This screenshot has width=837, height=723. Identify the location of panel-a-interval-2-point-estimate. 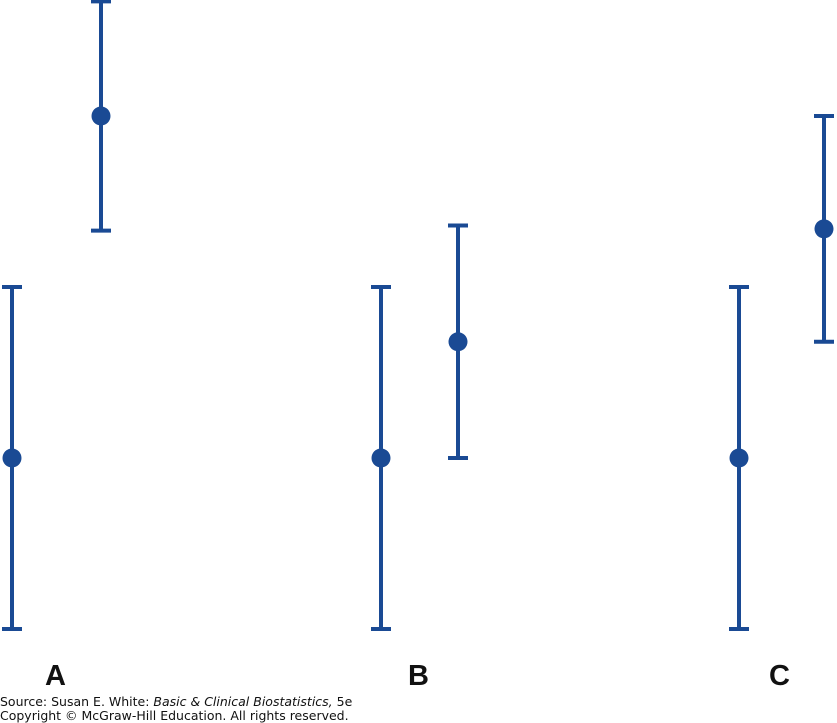
(101, 116).